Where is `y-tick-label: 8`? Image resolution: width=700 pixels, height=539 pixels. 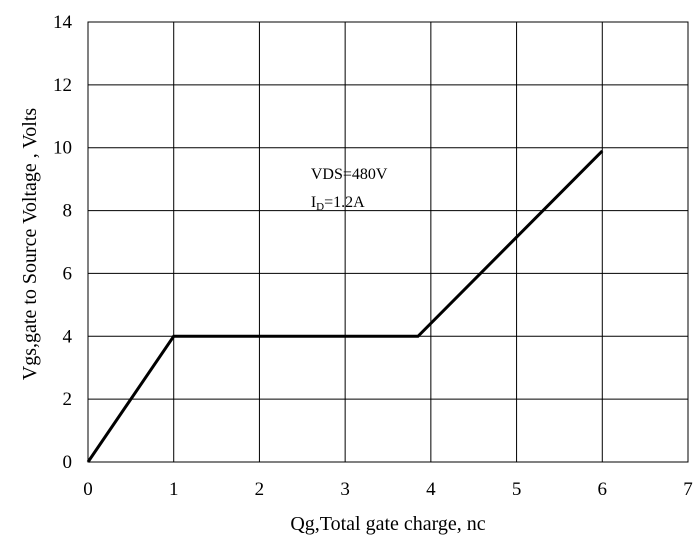 y-tick-label: 8 is located at coordinates (68, 211).